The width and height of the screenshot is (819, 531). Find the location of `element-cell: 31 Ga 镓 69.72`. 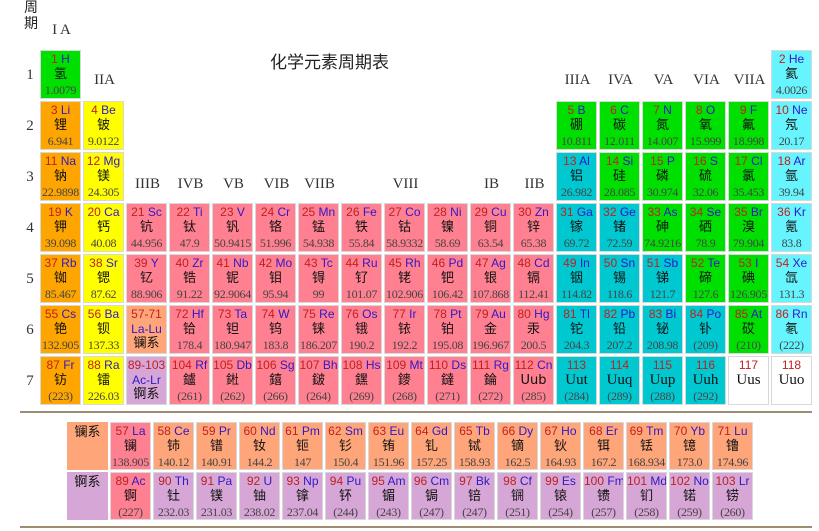

element-cell: 31 Ga 镓 69.72 is located at coordinates (576, 227).